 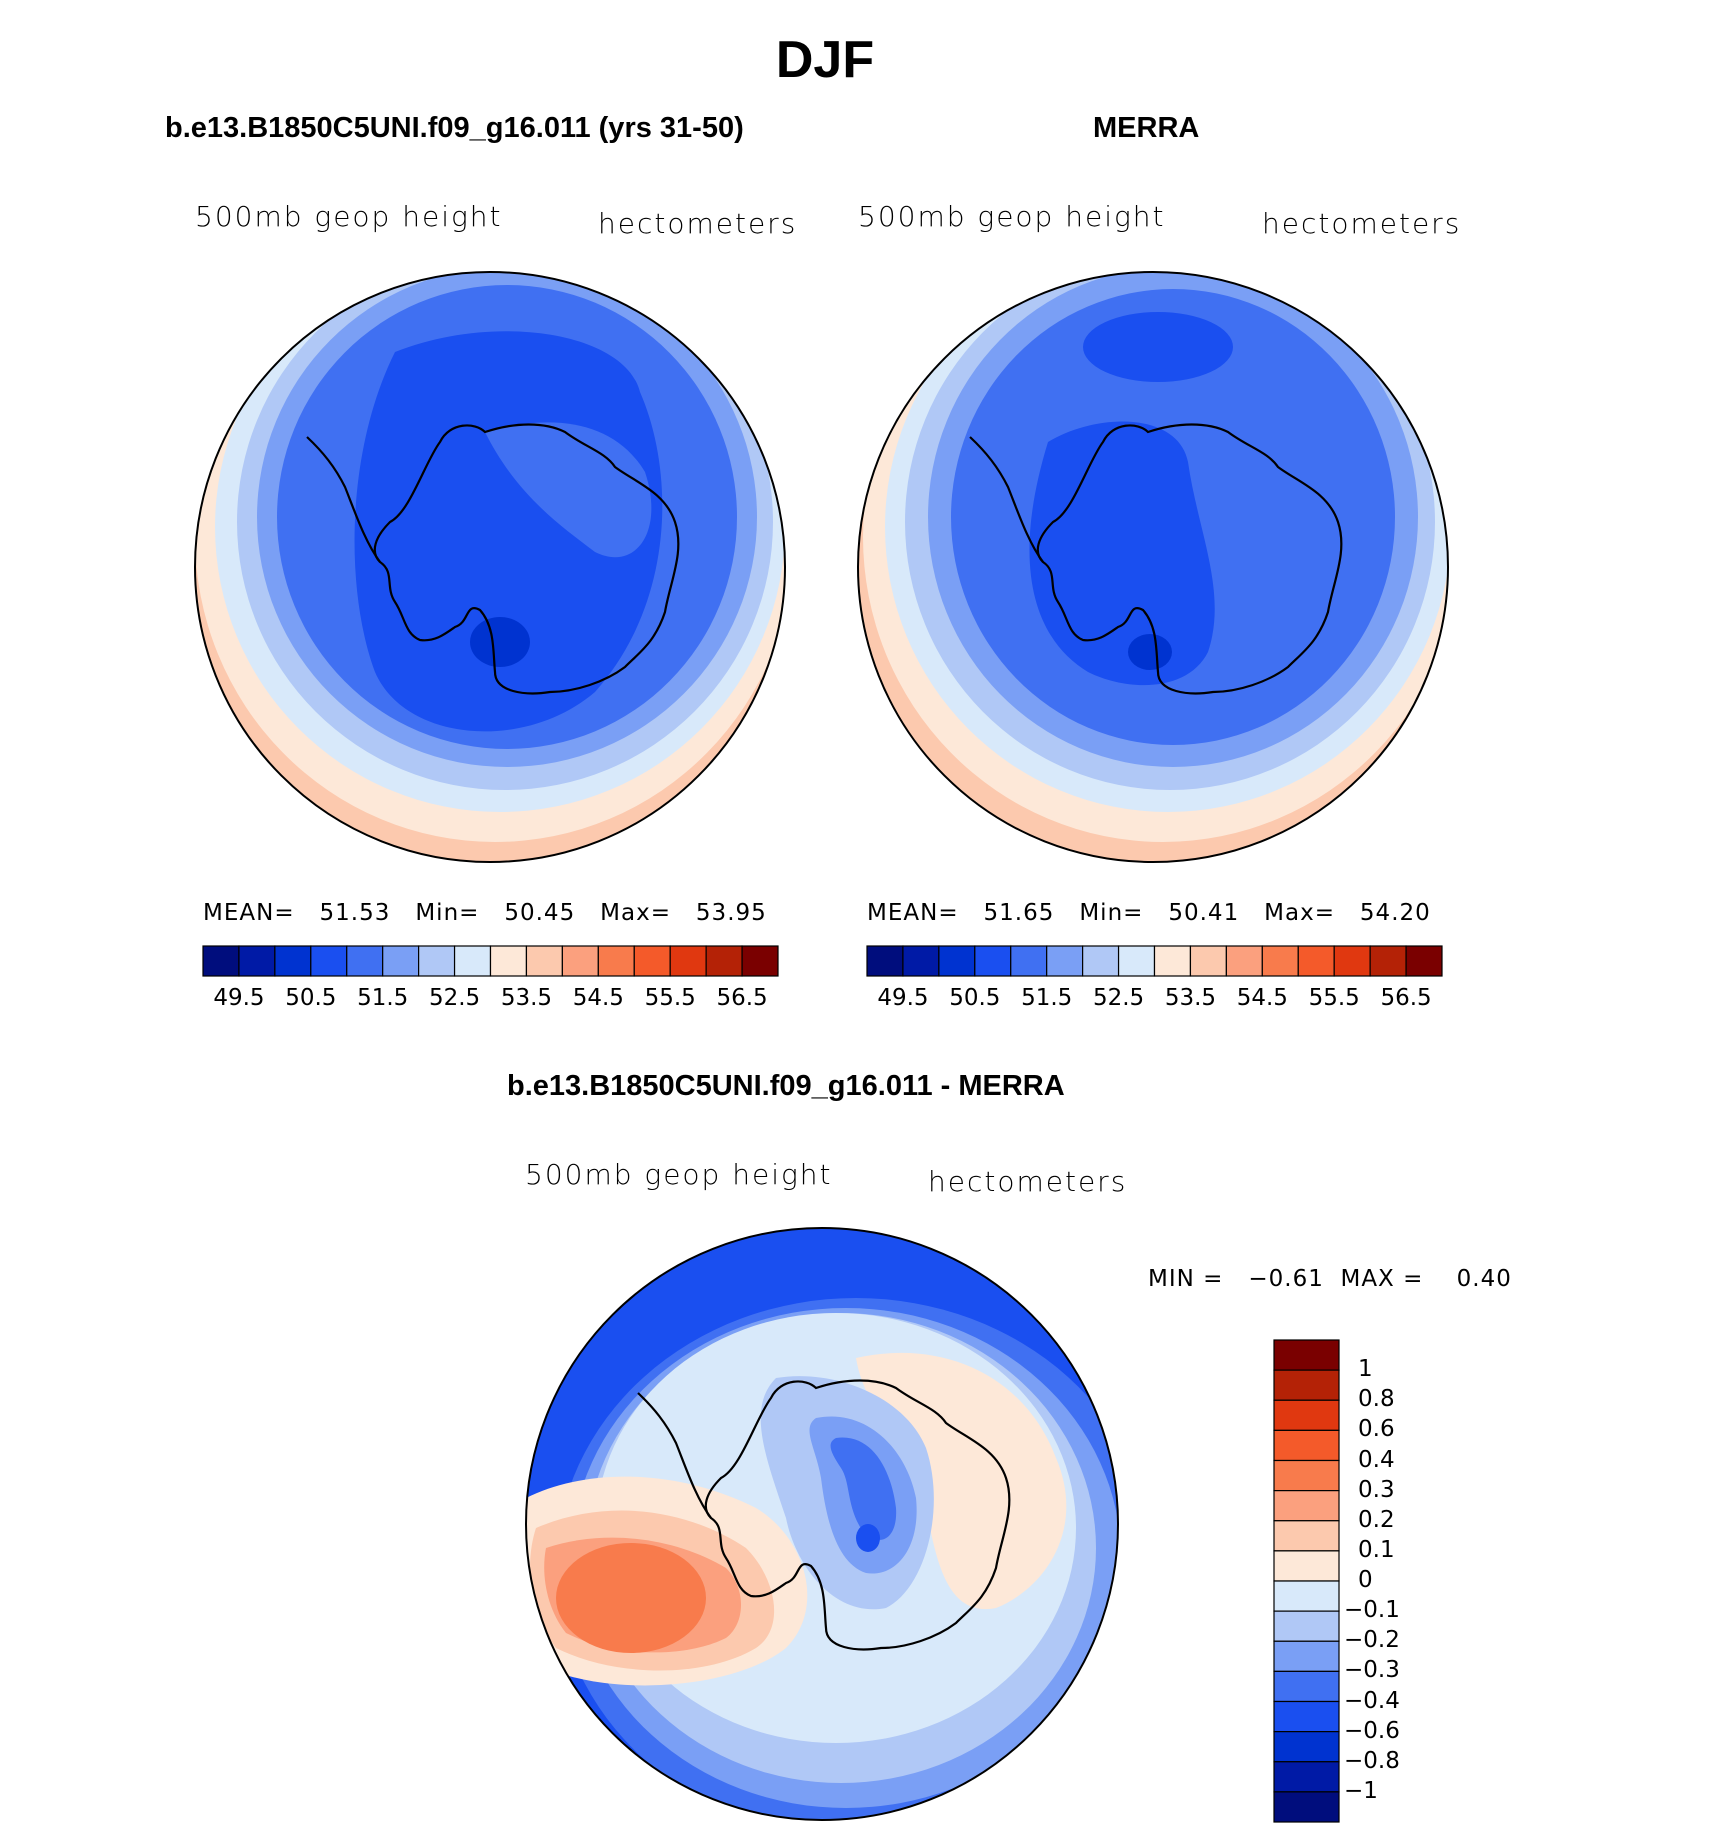 What do you see at coordinates (631, 1598) in the screenshot?
I see `diff-field-positive-max` at bounding box center [631, 1598].